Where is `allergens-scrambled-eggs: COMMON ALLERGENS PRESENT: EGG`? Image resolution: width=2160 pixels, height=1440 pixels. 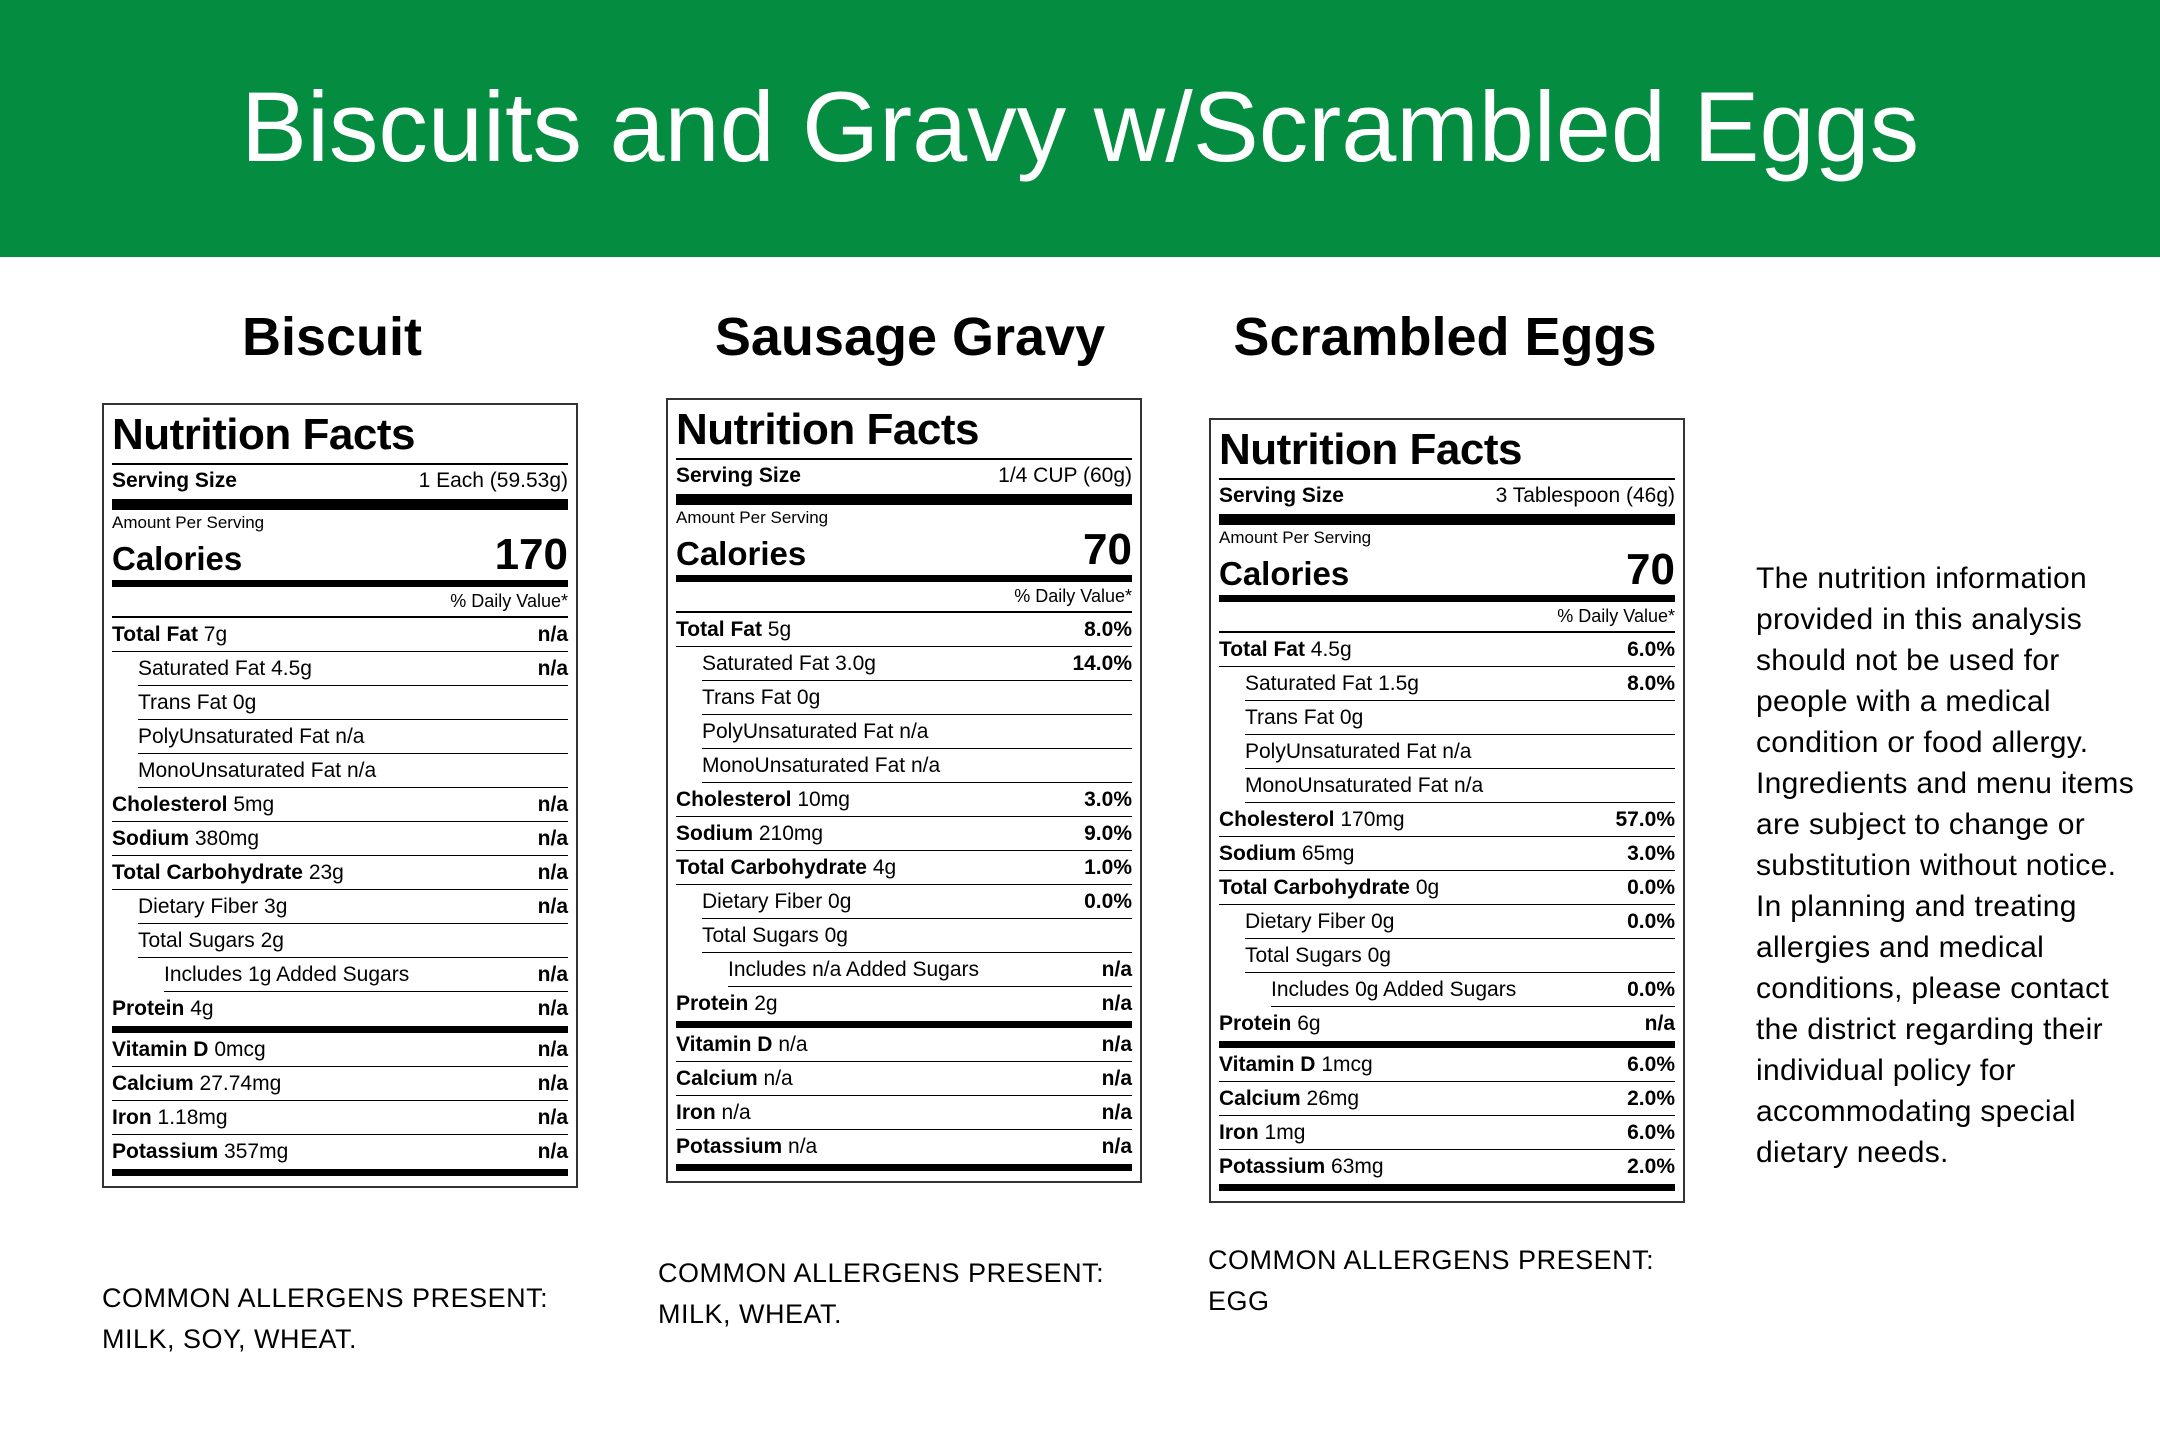 allergens-scrambled-eggs: COMMON ALLERGENS PRESENT: EGG is located at coordinates (1431, 1281).